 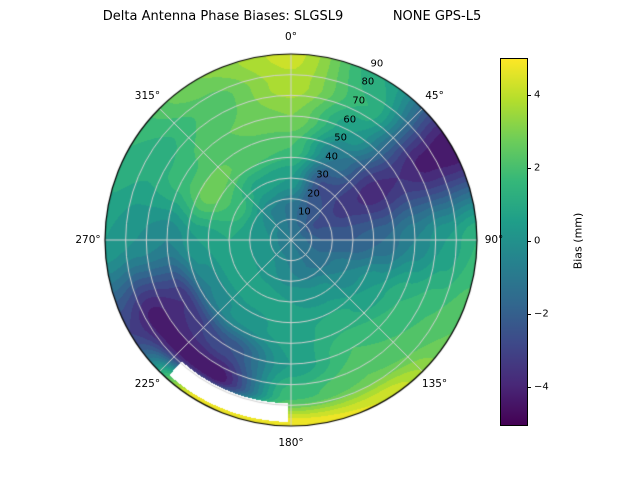 What do you see at coordinates (537, 241) in the screenshot?
I see `colorbar-tick-label: 0` at bounding box center [537, 241].